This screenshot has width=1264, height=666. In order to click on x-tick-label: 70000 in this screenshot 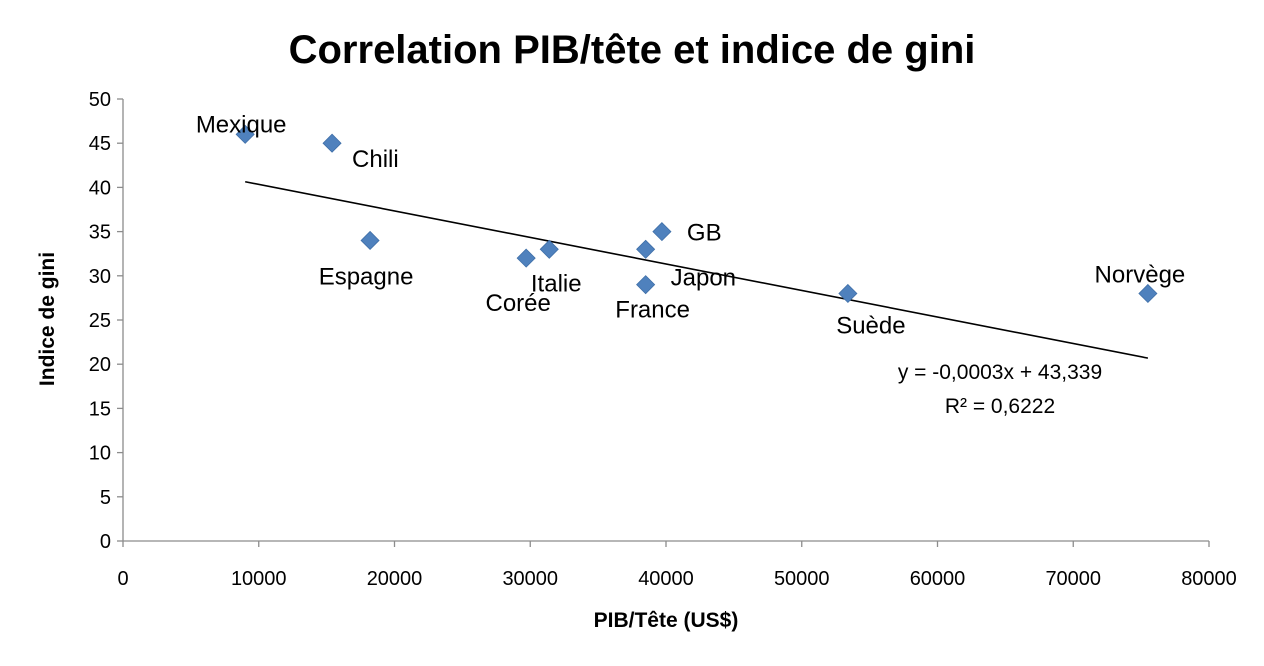, I will do `click(1073, 579)`.